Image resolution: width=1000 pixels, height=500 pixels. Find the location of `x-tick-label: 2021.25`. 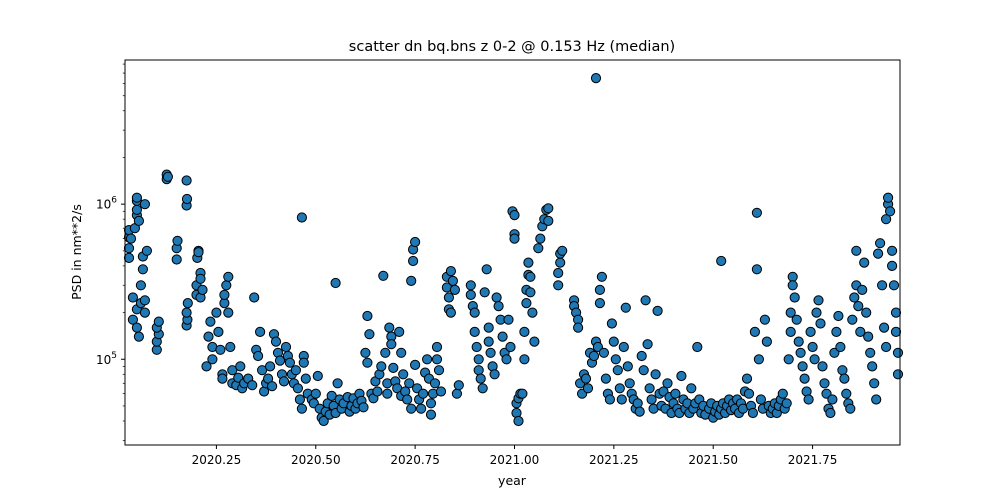

x-tick-label: 2021.25 is located at coordinates (614, 460).